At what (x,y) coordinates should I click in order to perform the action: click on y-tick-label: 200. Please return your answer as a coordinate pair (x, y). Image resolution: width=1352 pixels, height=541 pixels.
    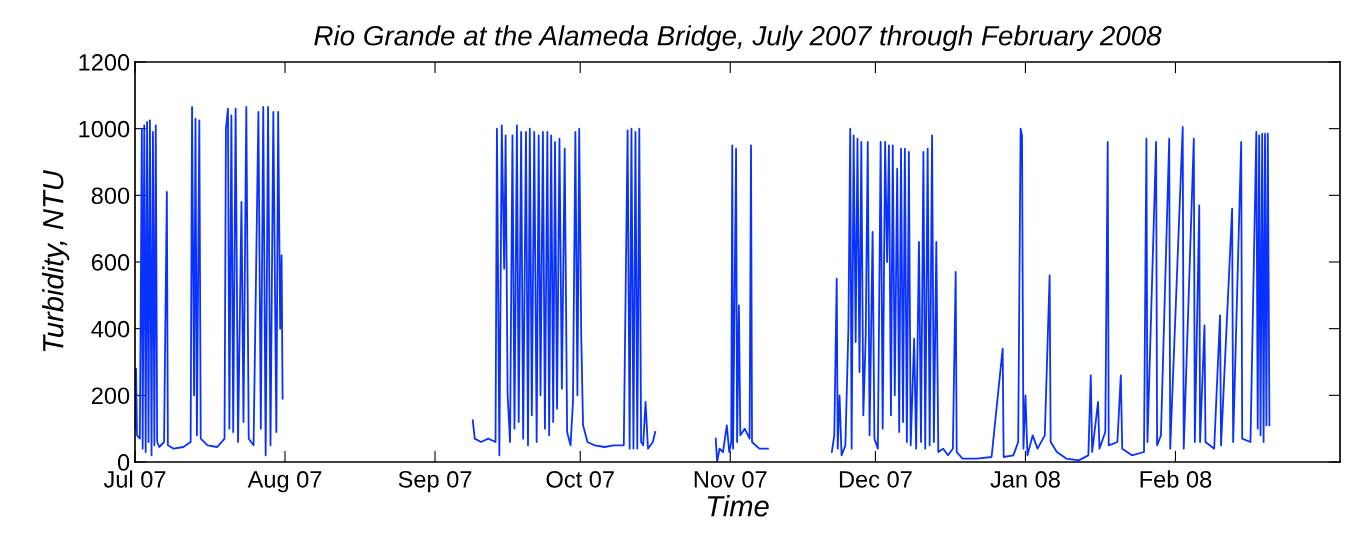
    Looking at the image, I should click on (110, 396).